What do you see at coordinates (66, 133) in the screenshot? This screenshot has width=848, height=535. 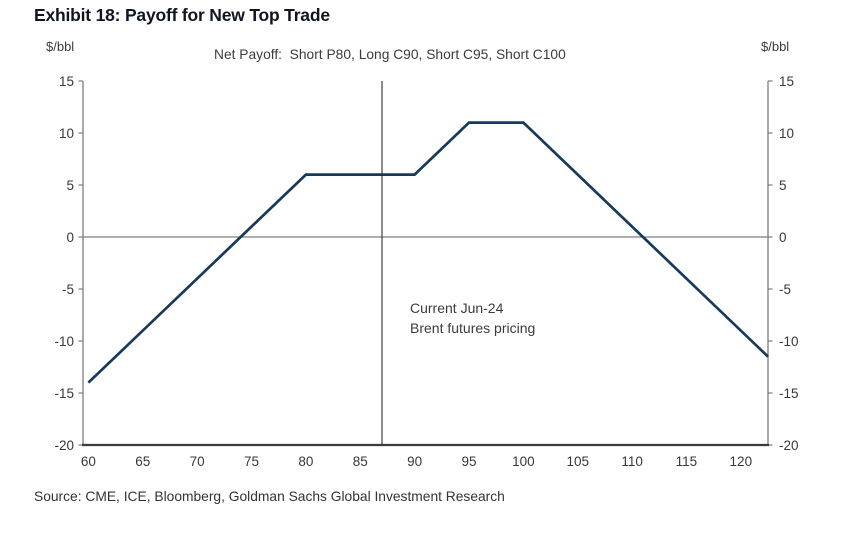 I see `y-tick-label-left: 10` at bounding box center [66, 133].